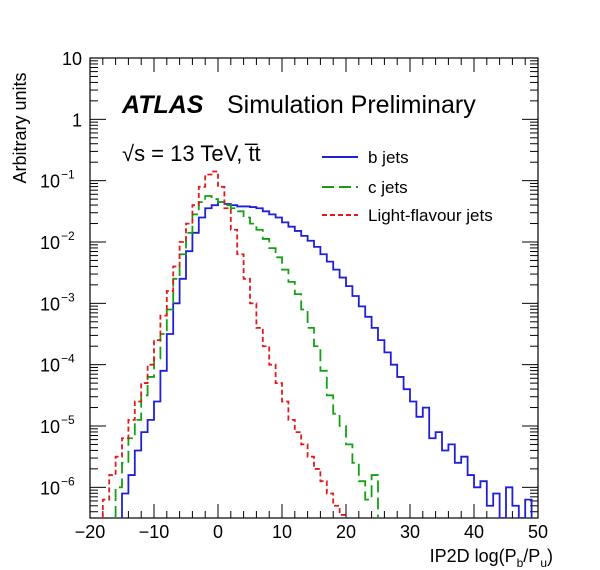 The width and height of the screenshot is (600, 570). I want to click on legend-label: c jets, so click(388, 187).